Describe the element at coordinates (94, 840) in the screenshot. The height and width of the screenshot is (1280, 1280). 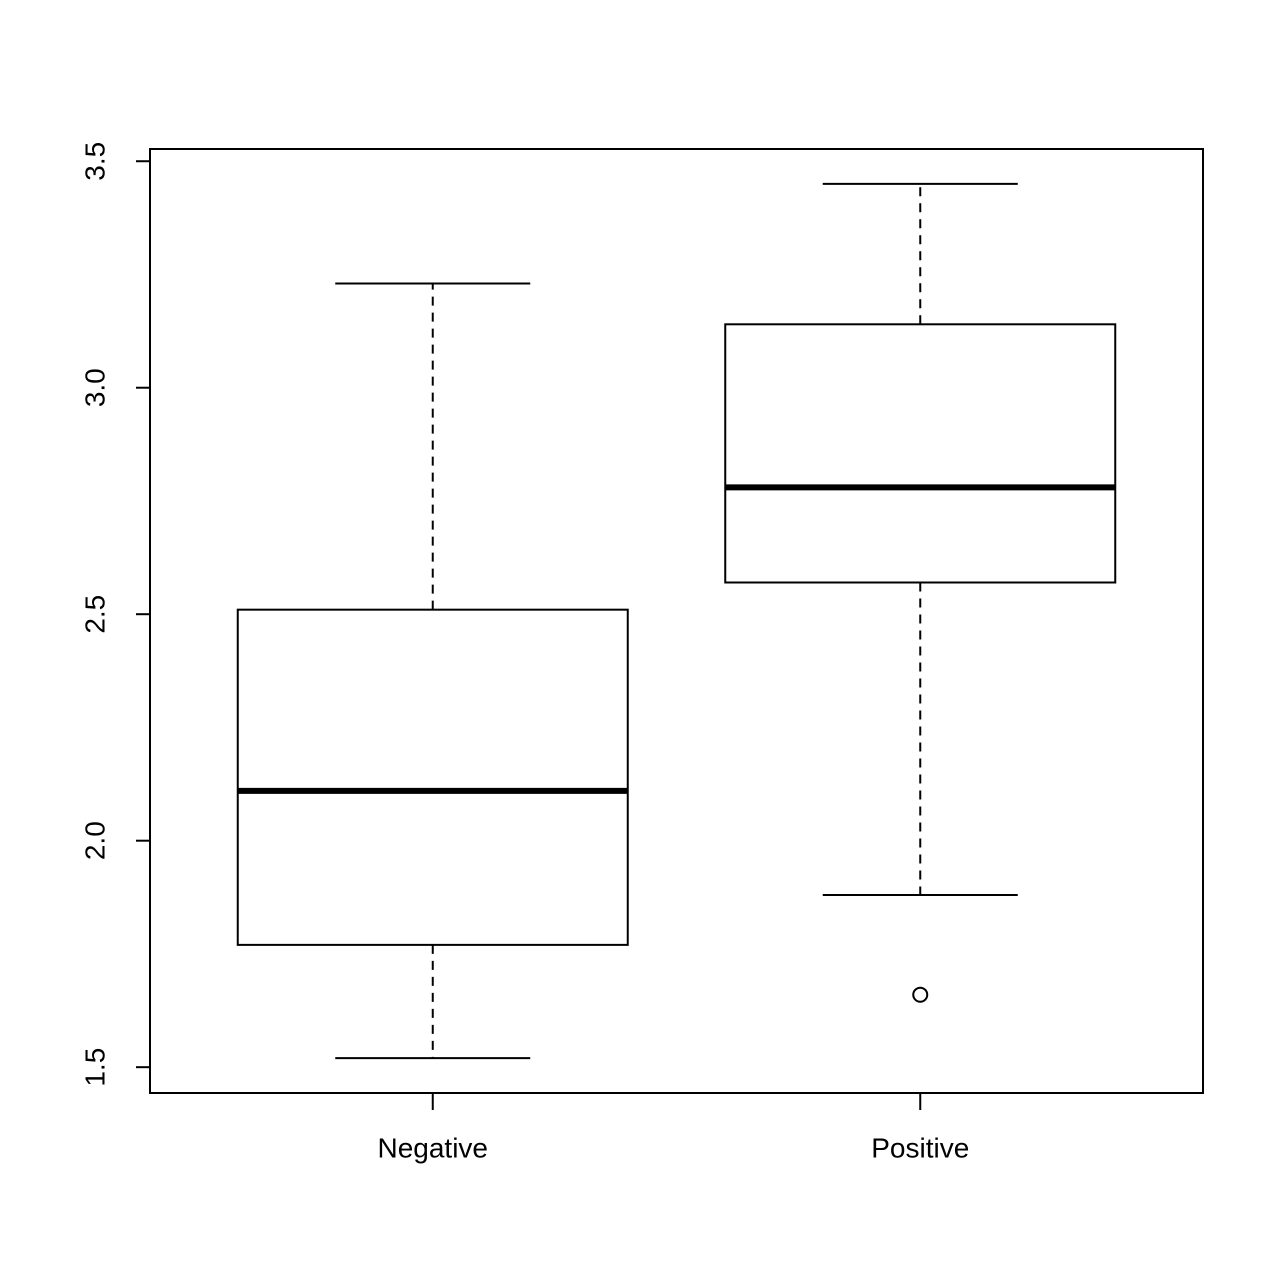
I see `y-tick-label: 2.0` at that location.